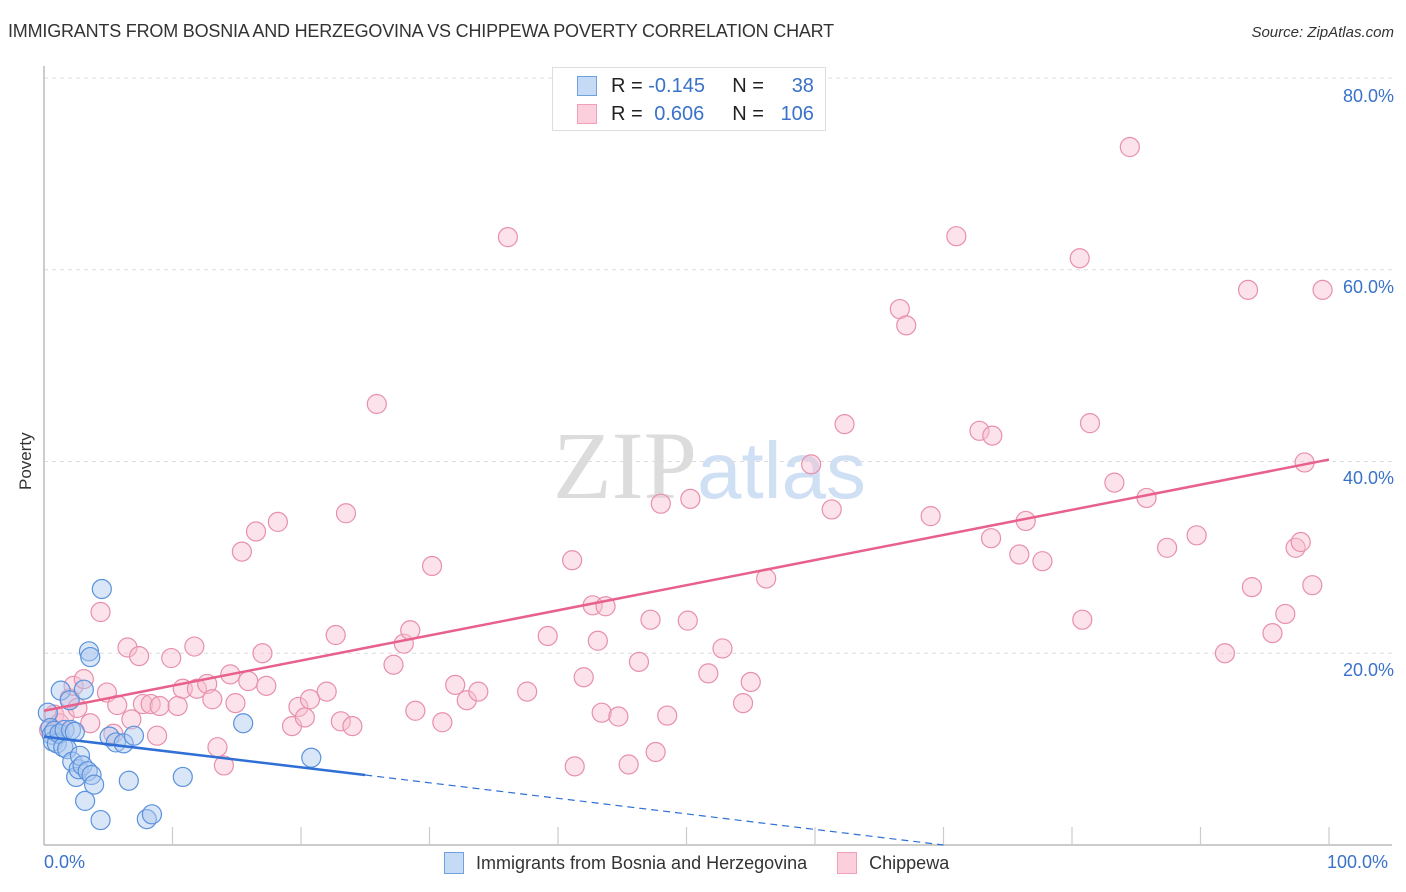 The width and height of the screenshot is (1406, 892). I want to click on y-tick-40: 40.0%, so click(1368, 478).